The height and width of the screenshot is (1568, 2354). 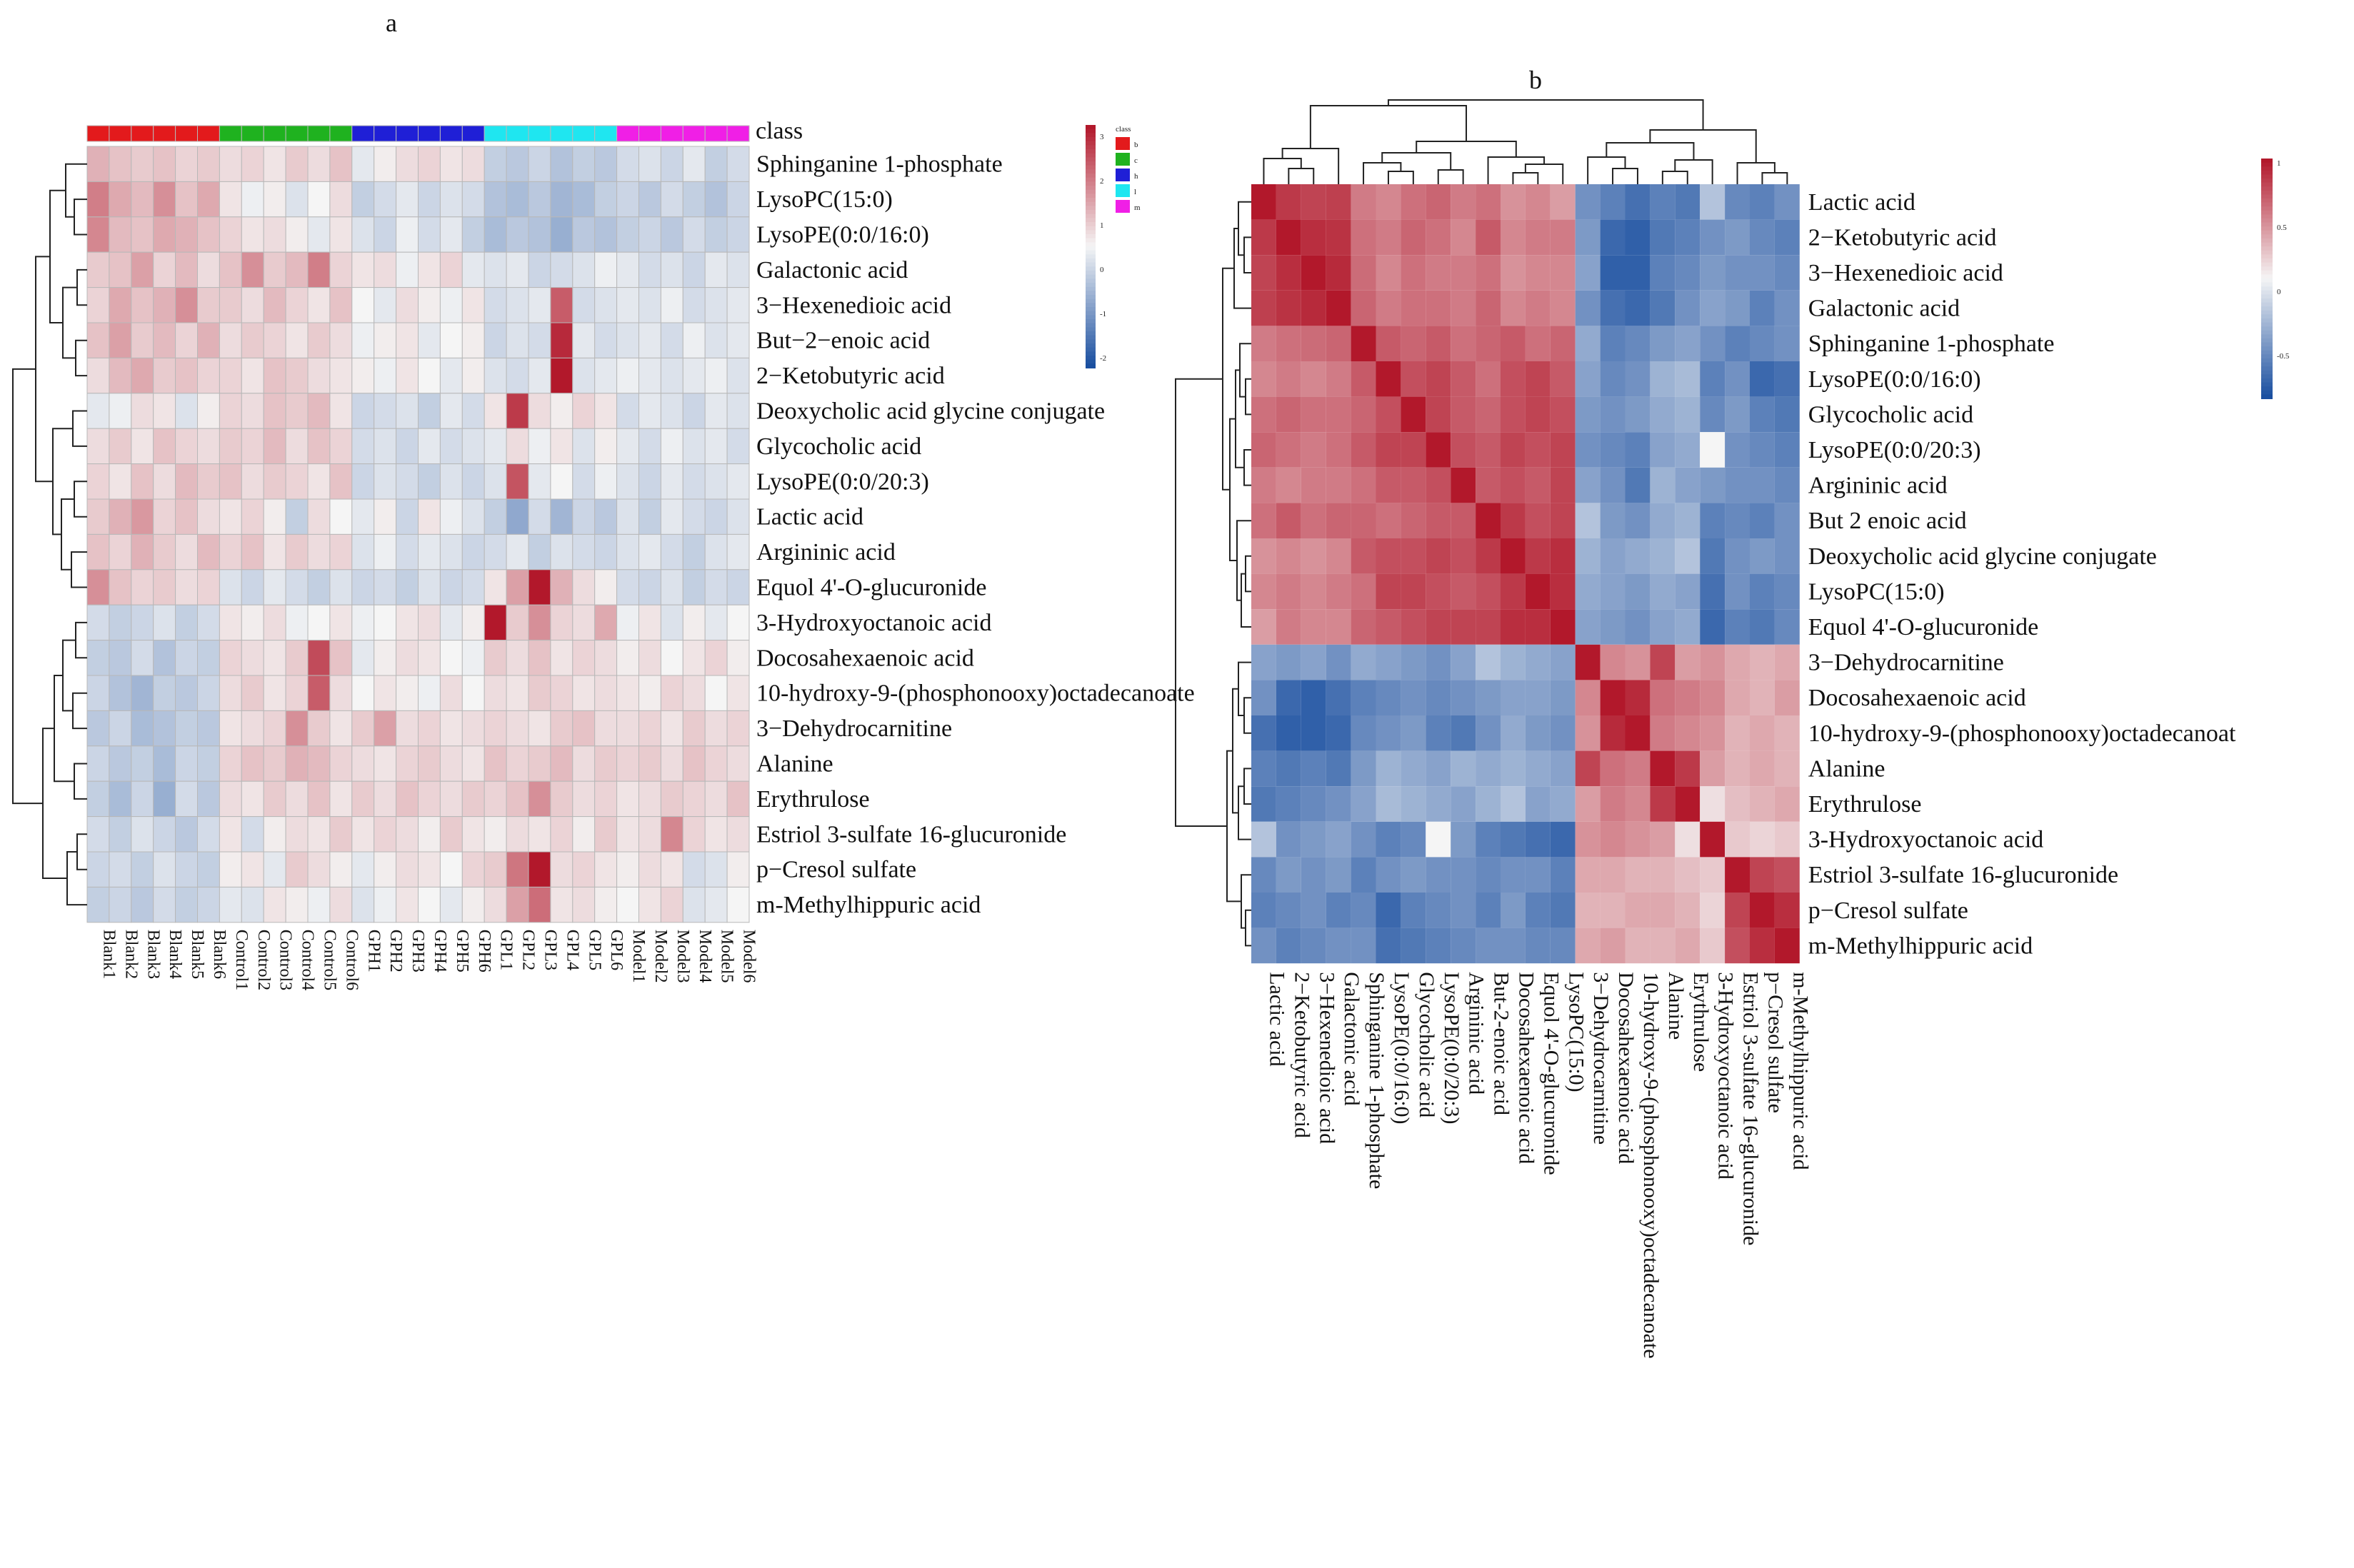 I want to click on row-label: Lactic acid, so click(x=810, y=517).